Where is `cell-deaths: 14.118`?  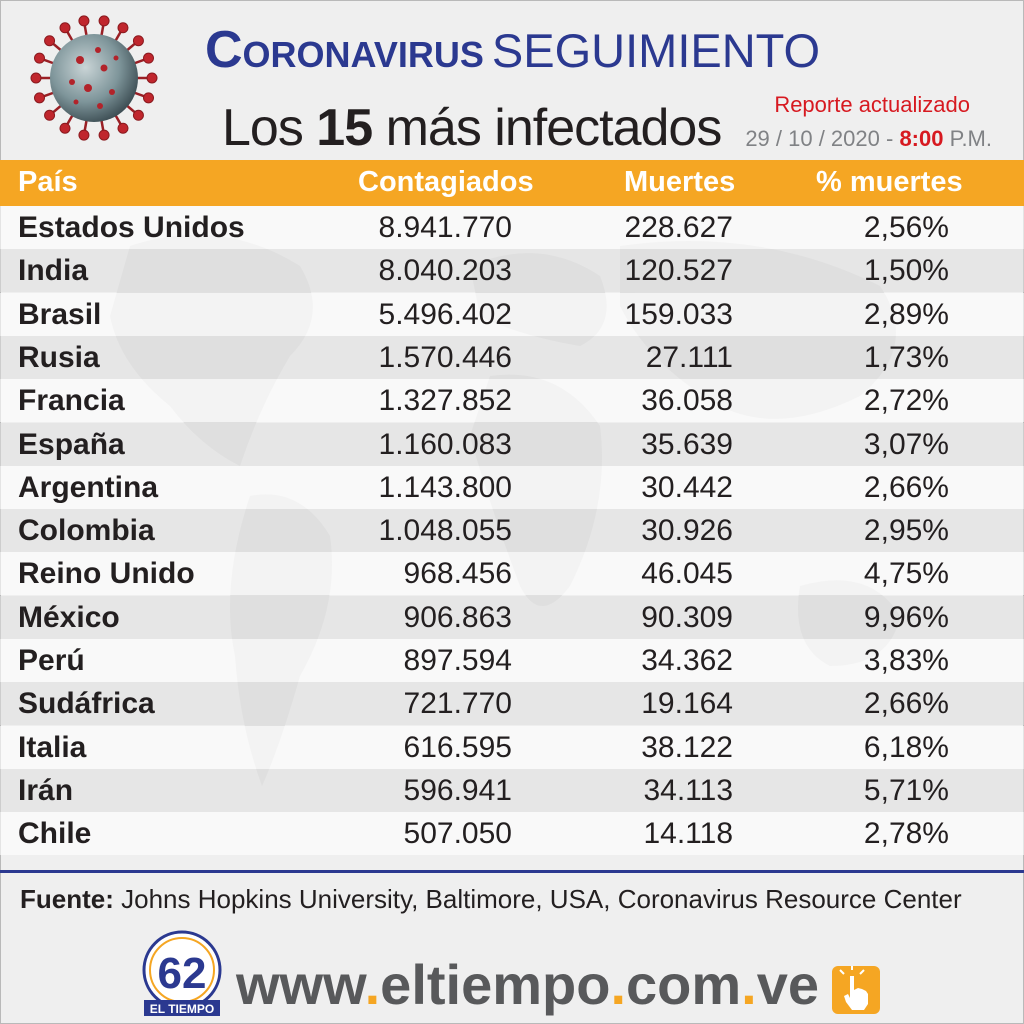
cell-deaths: 14.118 is located at coordinates (688, 834).